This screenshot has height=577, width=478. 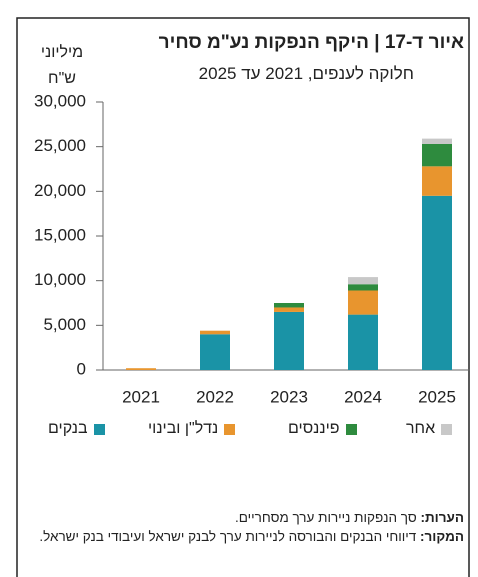 I want to click on y-tick-label: 15,000, so click(x=60, y=234).